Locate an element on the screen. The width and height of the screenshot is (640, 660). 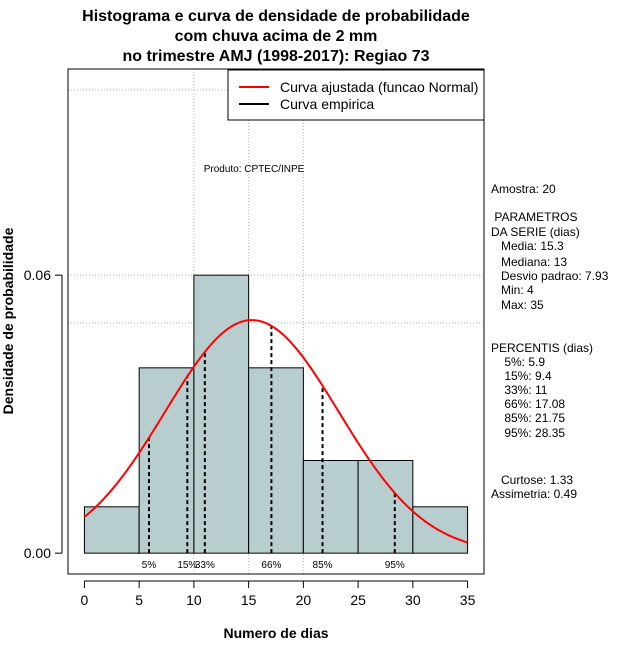
chart-title-line-3: no trimestre AMJ (1998-2017): Regiao 73 is located at coordinates (275, 56).